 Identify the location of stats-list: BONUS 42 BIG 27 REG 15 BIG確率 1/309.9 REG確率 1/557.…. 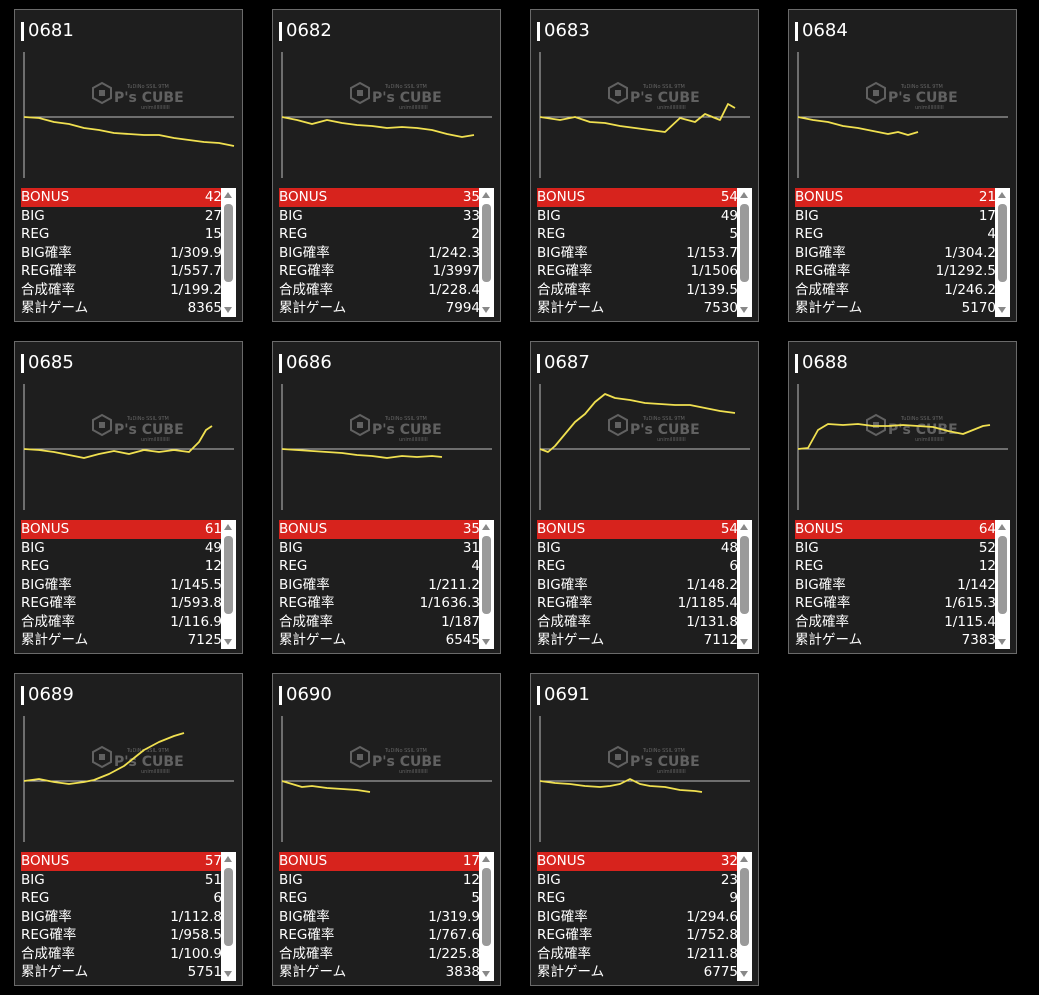
(128, 252).